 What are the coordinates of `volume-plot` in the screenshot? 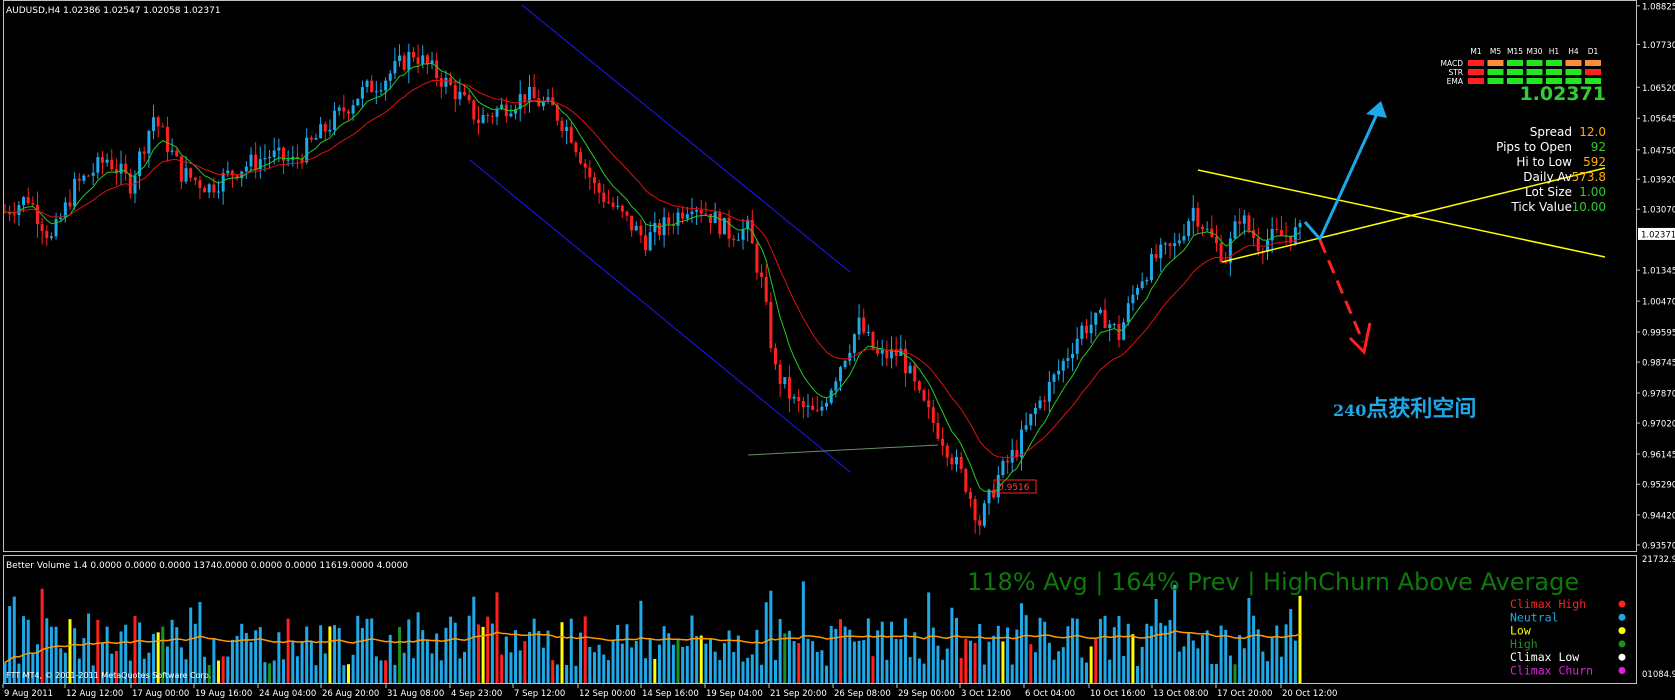 It's located at (652, 632).